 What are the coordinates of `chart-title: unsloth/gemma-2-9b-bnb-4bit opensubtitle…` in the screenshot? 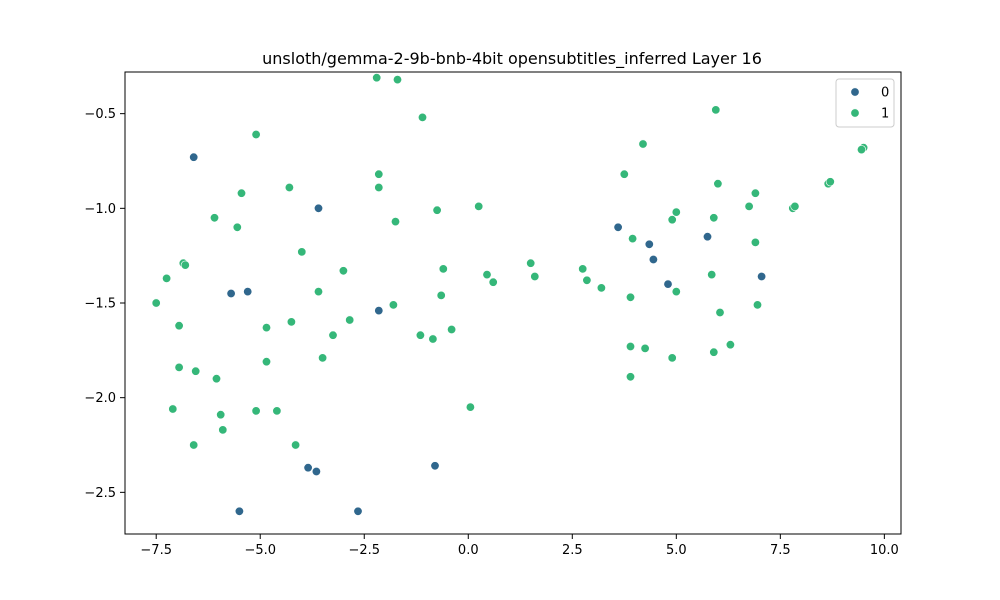 It's located at (512, 59).